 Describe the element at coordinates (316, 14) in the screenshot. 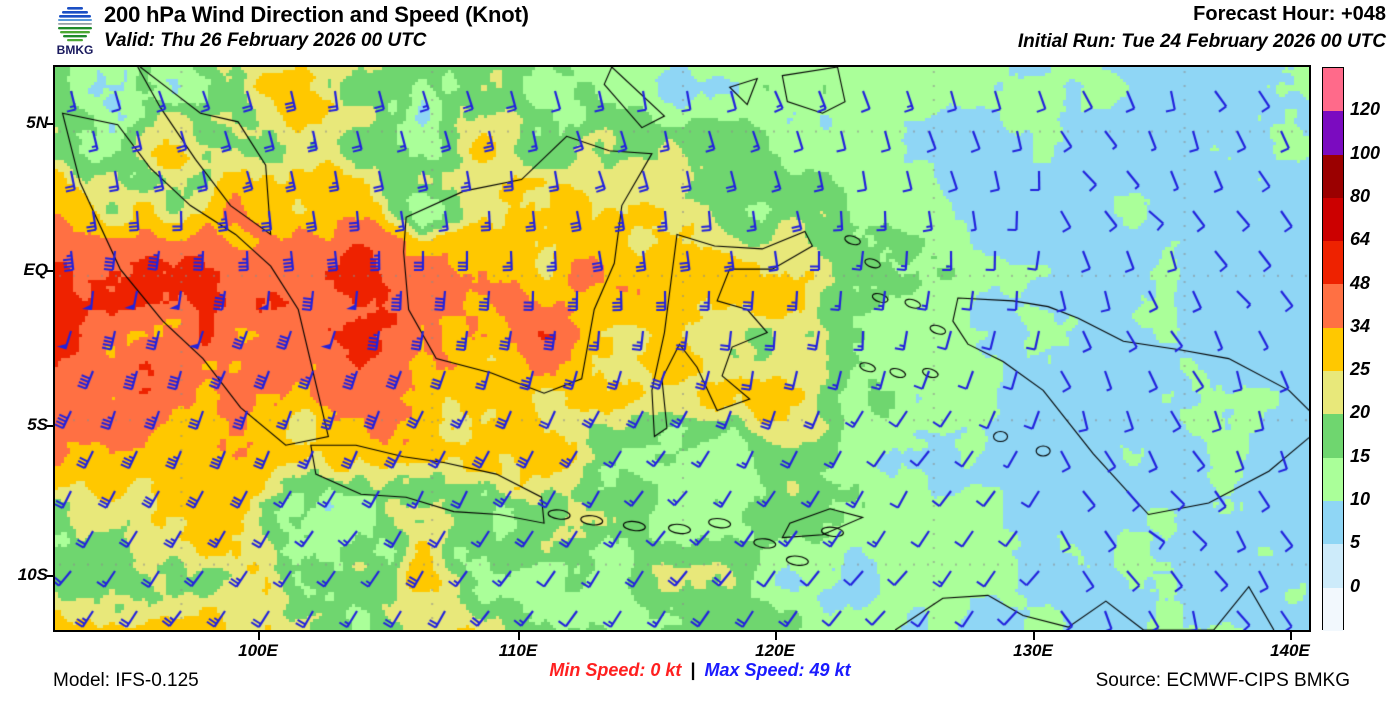

I see `page-title: 200 hPa Wind Direction and Speed (Knot)` at that location.